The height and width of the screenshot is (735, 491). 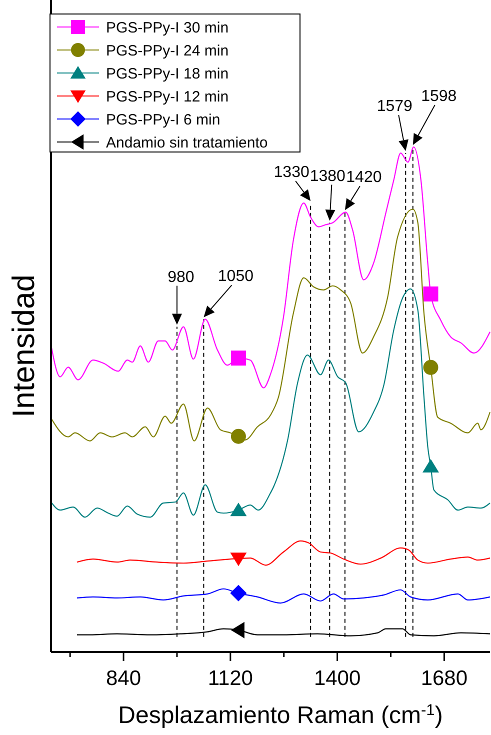 I want to click on annotation: 1380, so click(x=328, y=176).